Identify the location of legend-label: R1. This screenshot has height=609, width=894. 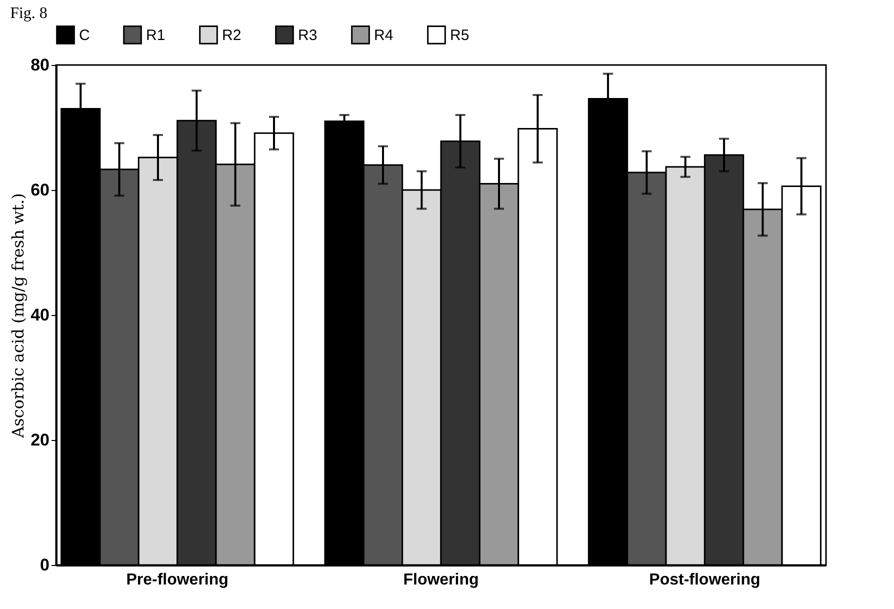
(156, 35).